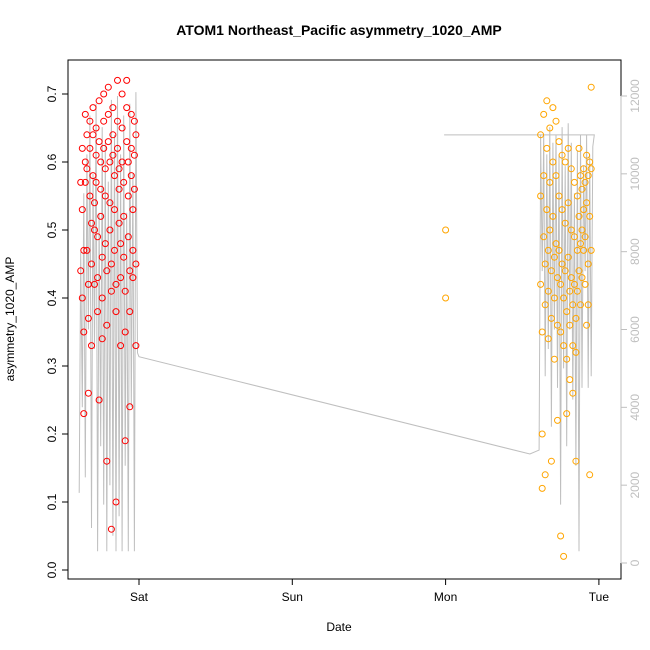 The image size is (650, 650). I want to click on y2-tick-label: 12000, so click(635, 96).